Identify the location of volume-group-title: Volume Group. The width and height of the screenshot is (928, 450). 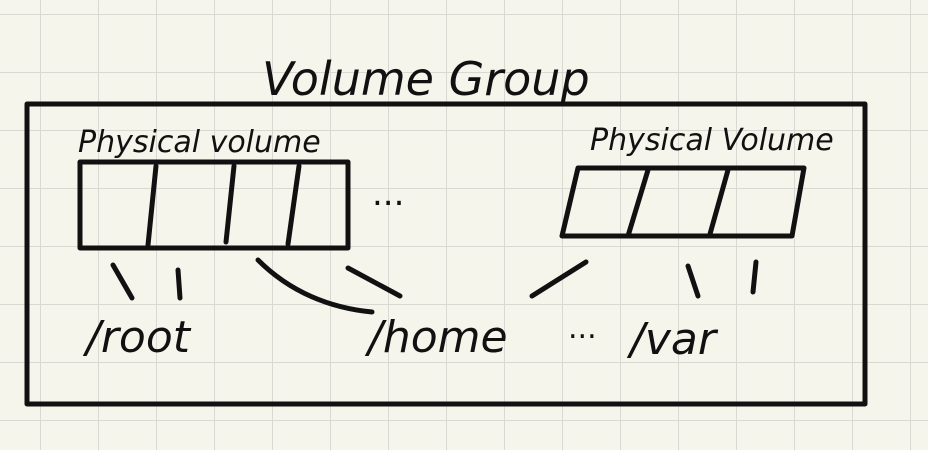
(426, 79).